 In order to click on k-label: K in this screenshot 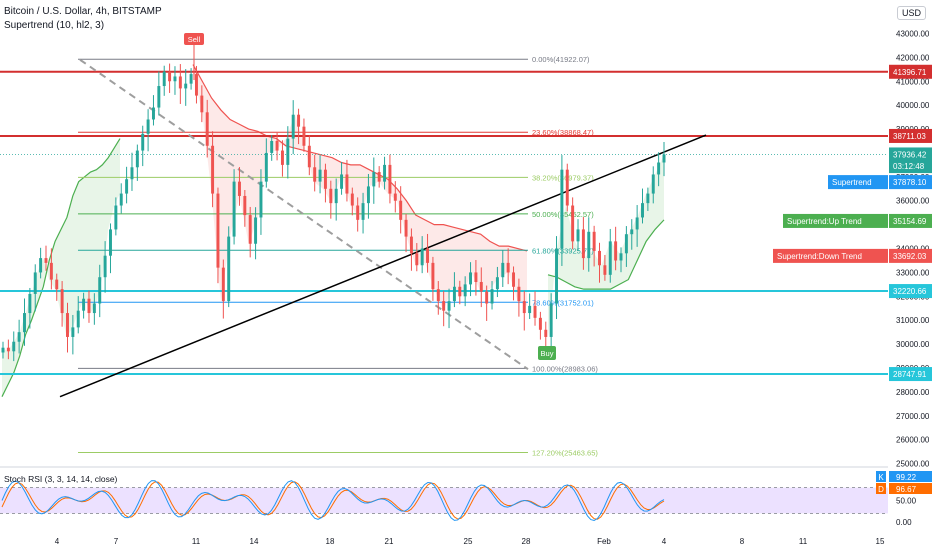, I will do `click(881, 477)`.